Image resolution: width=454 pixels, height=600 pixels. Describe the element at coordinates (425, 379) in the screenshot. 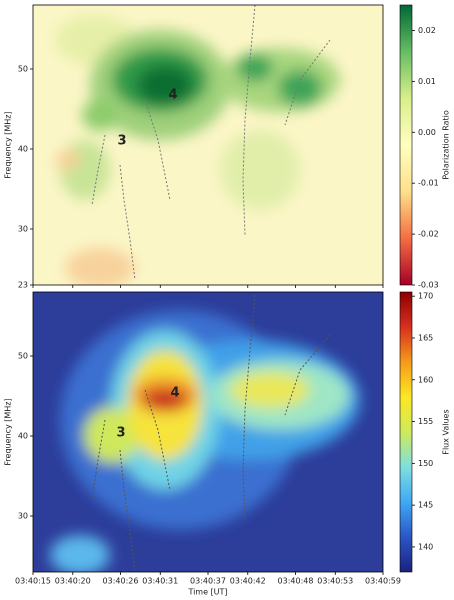

I see `colorbar-tick-label: 160` at that location.